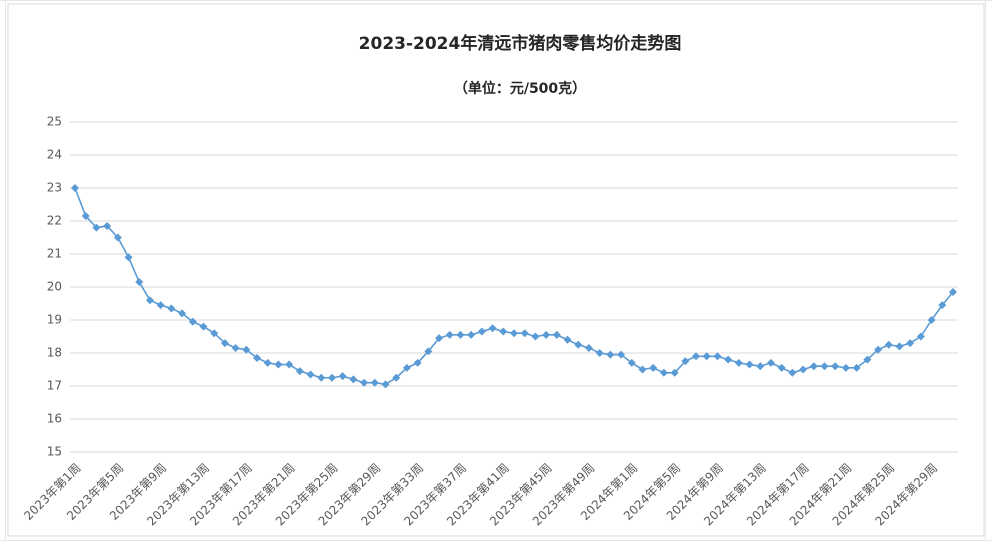 The width and height of the screenshot is (992, 541). I want to click on chart-title: 2023-2024年清远市猪肉零售均价走势图, so click(520, 43).